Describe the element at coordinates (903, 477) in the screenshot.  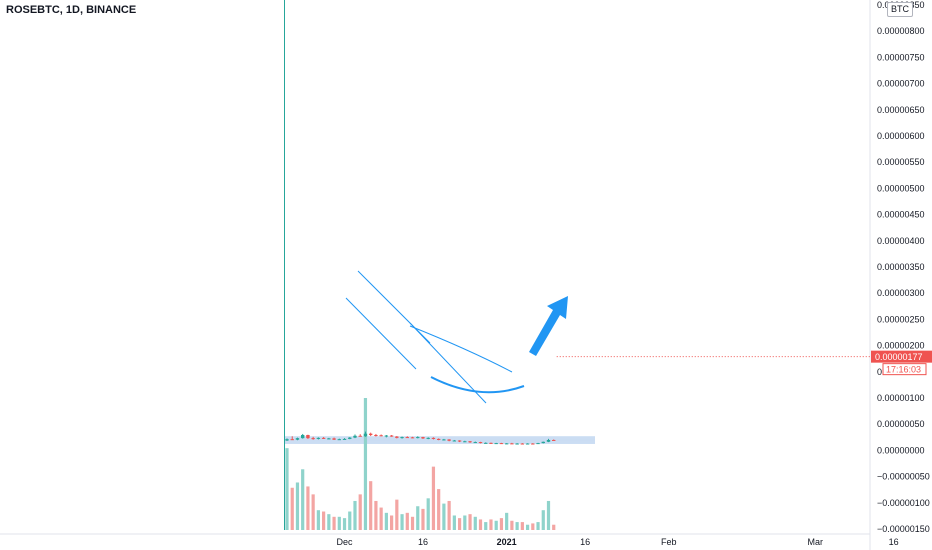
I see `y-tick-label: −0.00000050` at that location.